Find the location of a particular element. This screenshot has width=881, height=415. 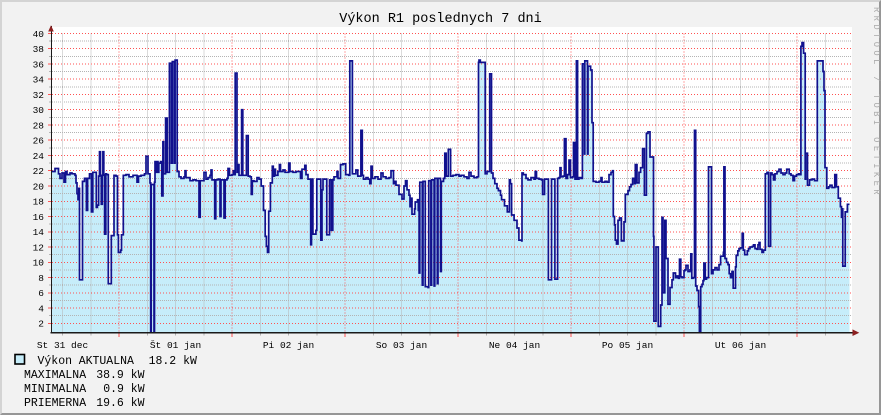

svg-text: Po 05 jan is located at coordinates (627, 345).